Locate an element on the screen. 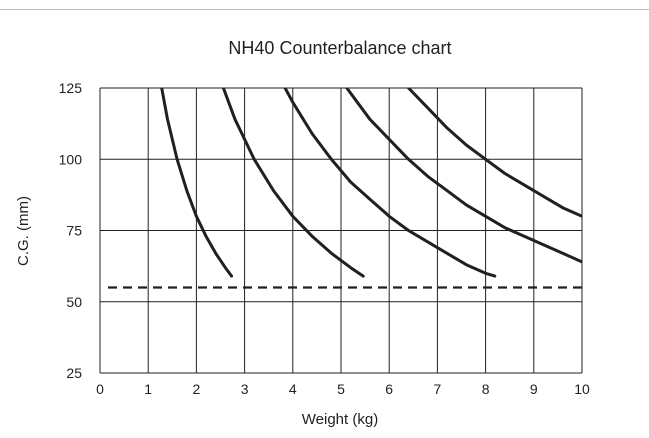 This screenshot has width=649, height=438. x-tick-label: 2 is located at coordinates (197, 389).